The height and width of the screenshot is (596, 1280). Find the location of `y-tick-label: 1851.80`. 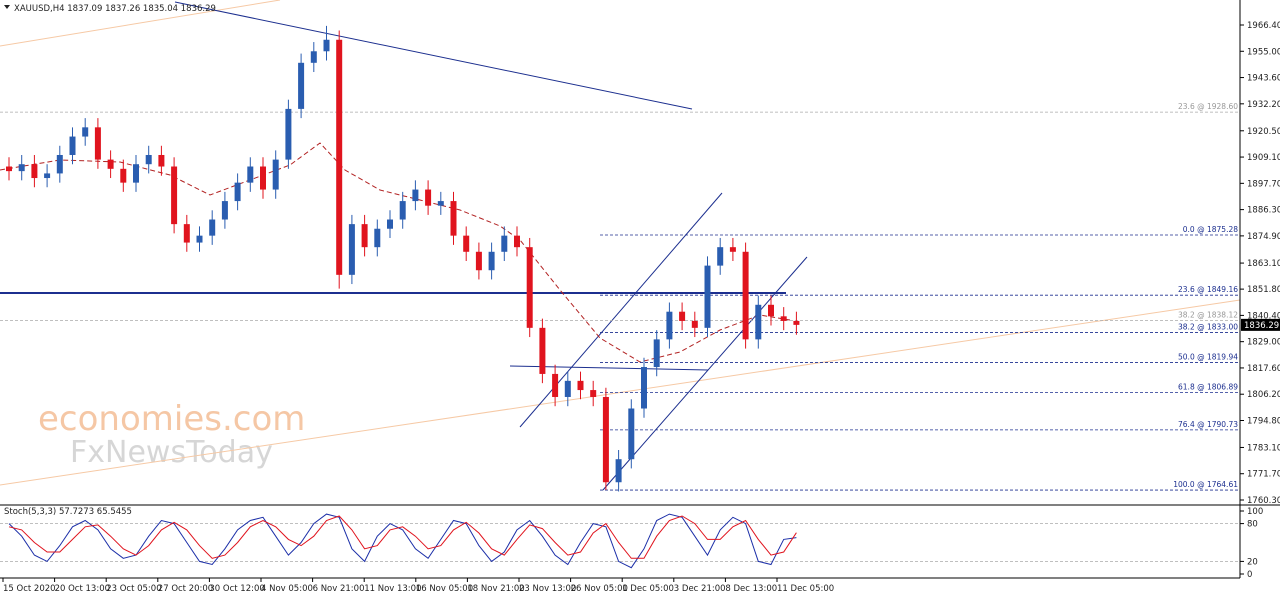

y-tick-label: 1851.80 is located at coordinates (1263, 290).